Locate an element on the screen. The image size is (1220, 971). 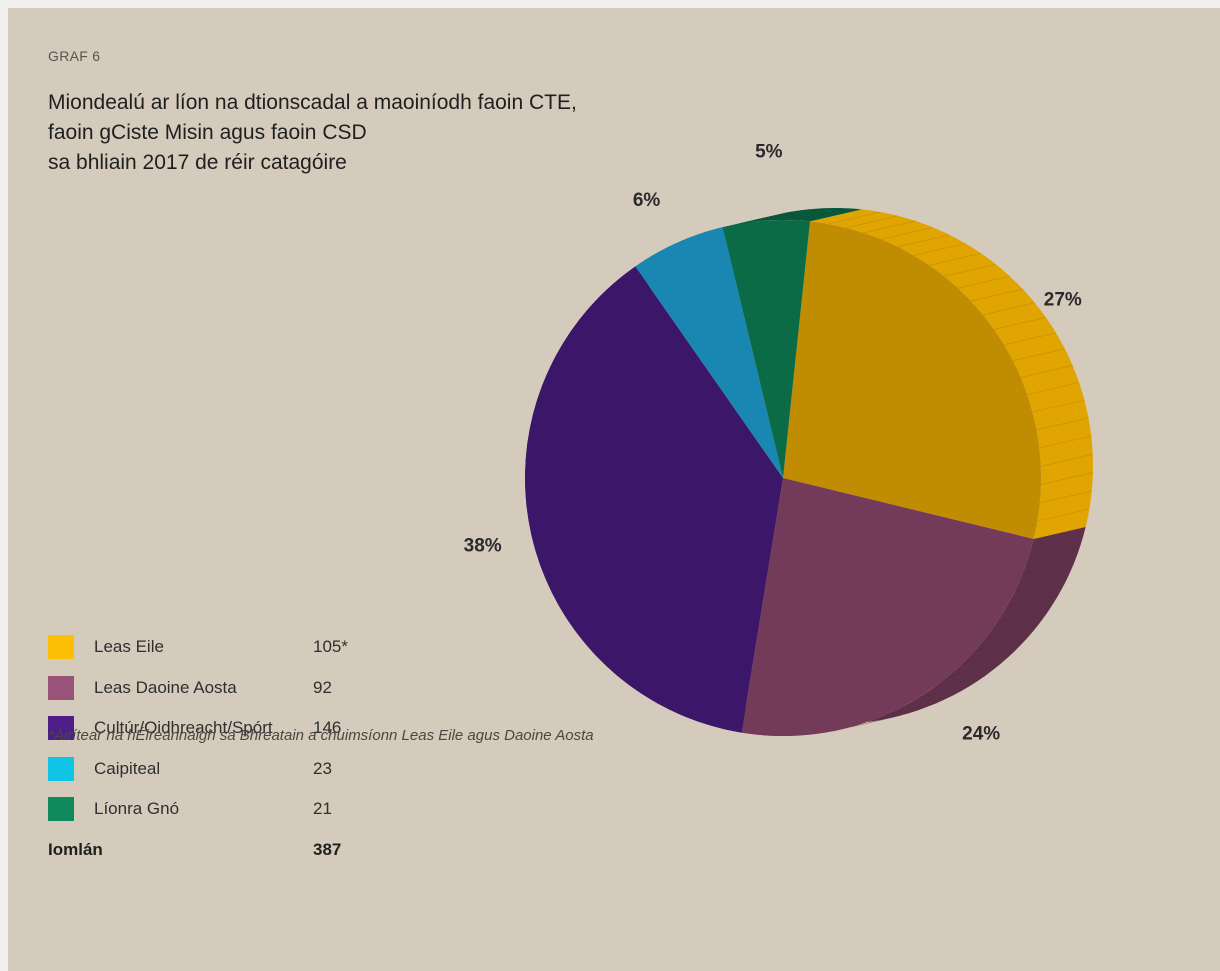
total-value: 387 is located at coordinates (327, 849).